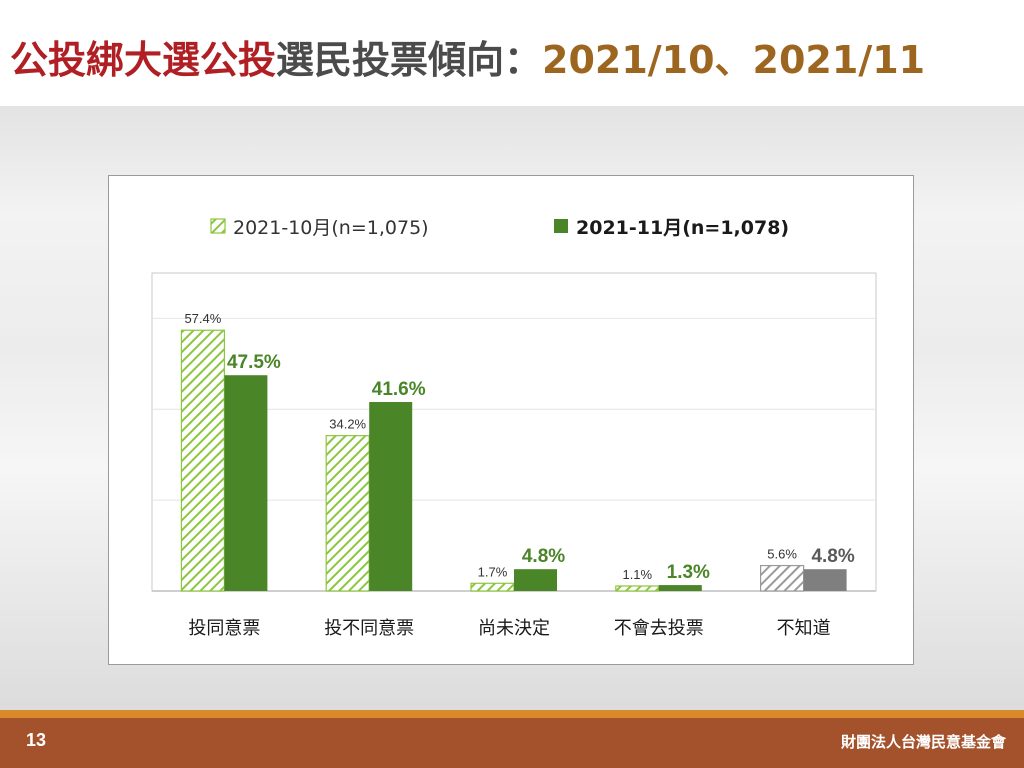 The image size is (1024, 768). What do you see at coordinates (493, 571) in the screenshot?
I see `data-label-1-2: 1.7%` at bounding box center [493, 571].